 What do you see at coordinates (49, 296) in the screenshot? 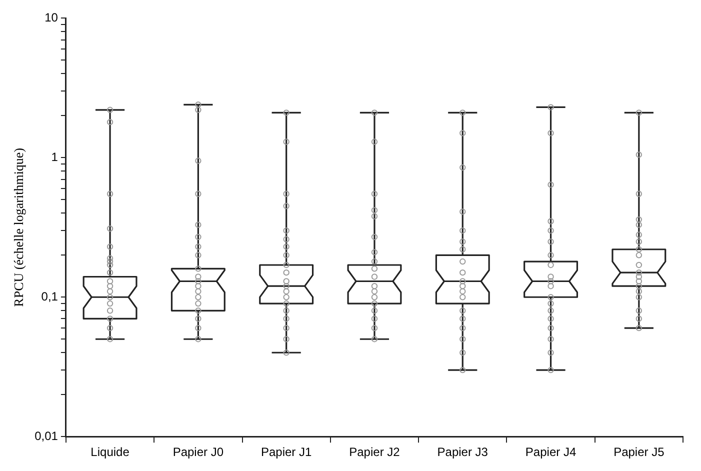
I see `y-tick-label: 0,1` at bounding box center [49, 296].